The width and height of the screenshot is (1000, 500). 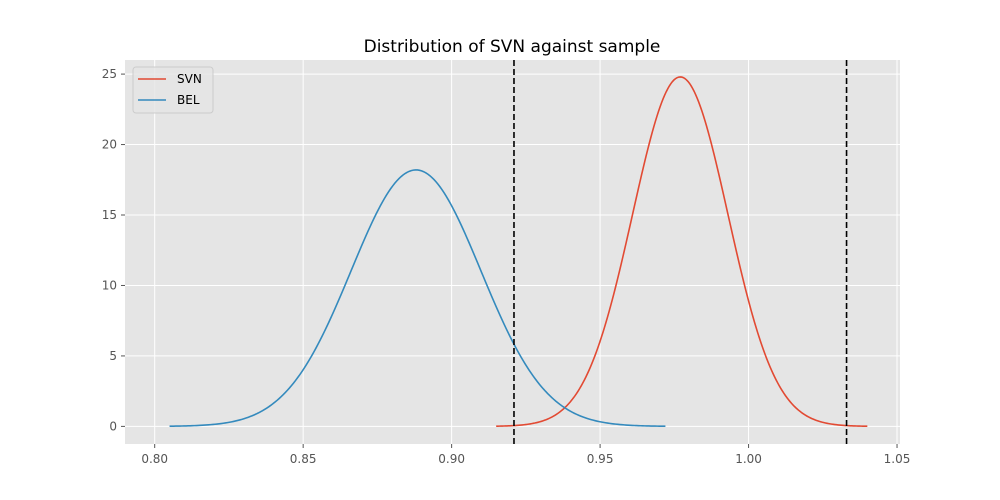 I want to click on y-tick-label: 25, so click(x=109, y=74).